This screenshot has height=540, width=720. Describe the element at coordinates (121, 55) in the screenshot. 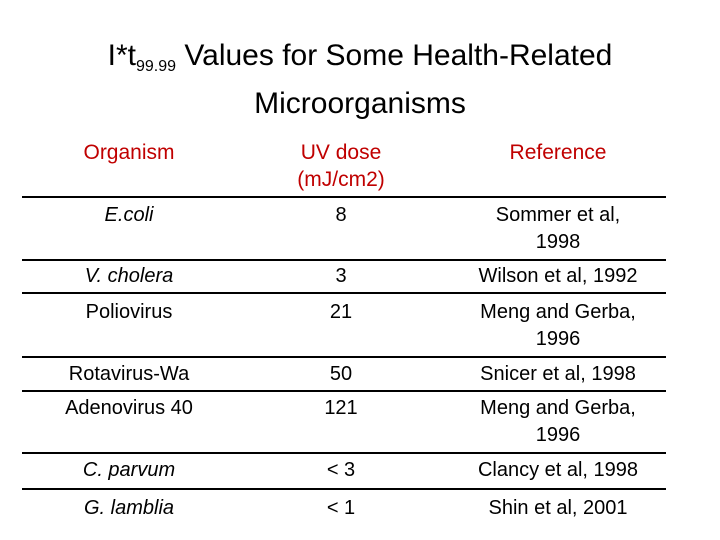

I see `title-prefix: I*t` at that location.